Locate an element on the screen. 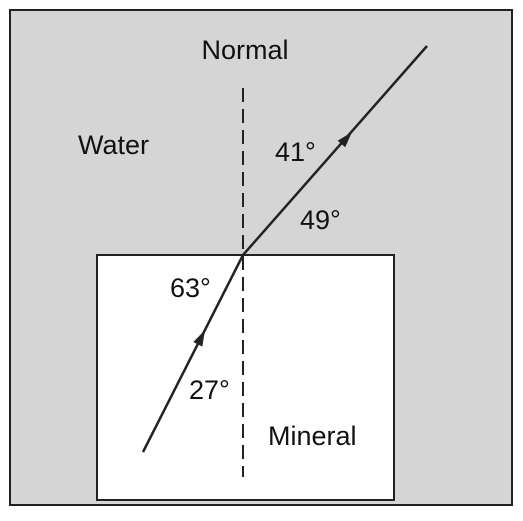 Image resolution: width=523 pixels, height=521 pixels. angle-label: 63° is located at coordinates (190, 288).